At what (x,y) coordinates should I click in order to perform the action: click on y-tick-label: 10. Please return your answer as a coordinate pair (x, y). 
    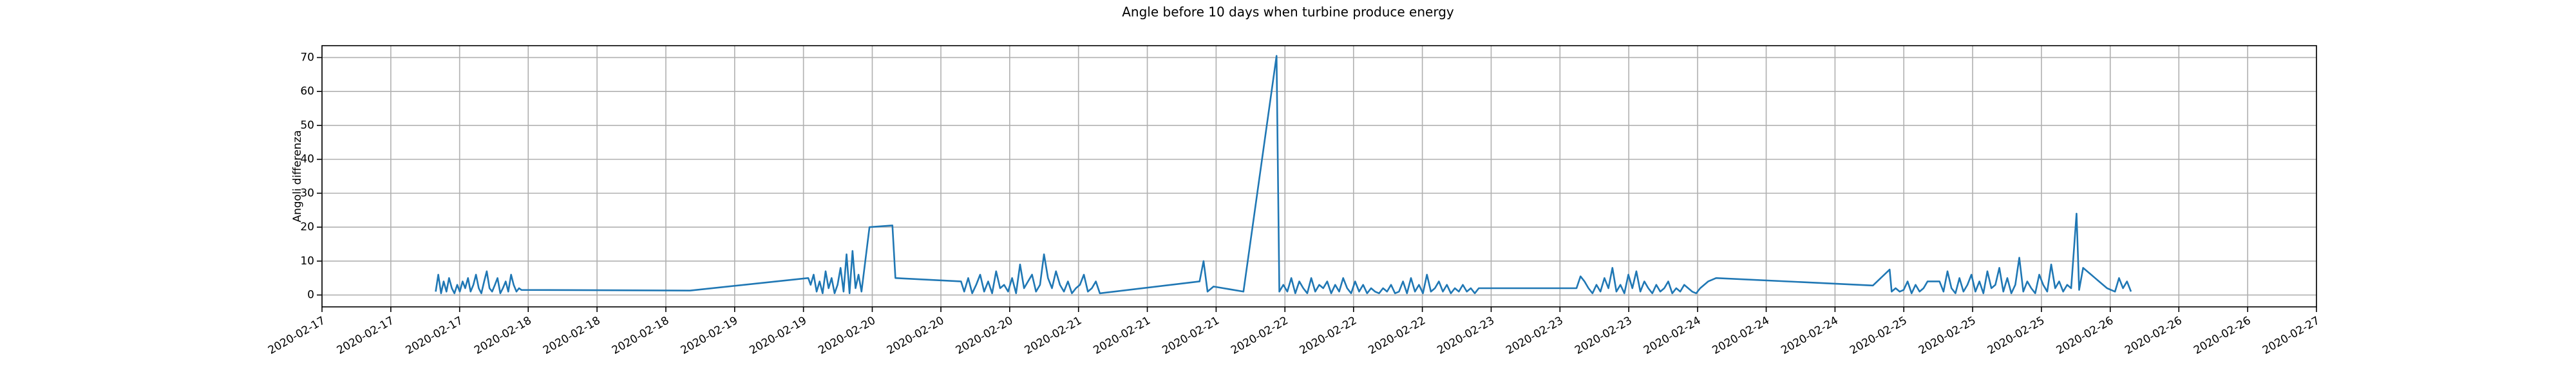
    Looking at the image, I should click on (307, 261).